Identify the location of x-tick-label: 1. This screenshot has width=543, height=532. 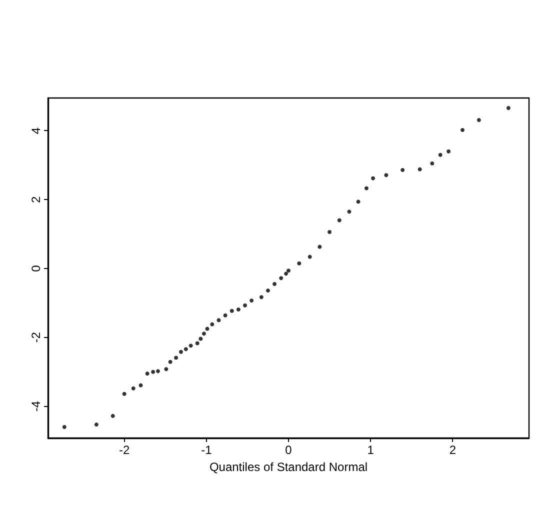
(370, 450).